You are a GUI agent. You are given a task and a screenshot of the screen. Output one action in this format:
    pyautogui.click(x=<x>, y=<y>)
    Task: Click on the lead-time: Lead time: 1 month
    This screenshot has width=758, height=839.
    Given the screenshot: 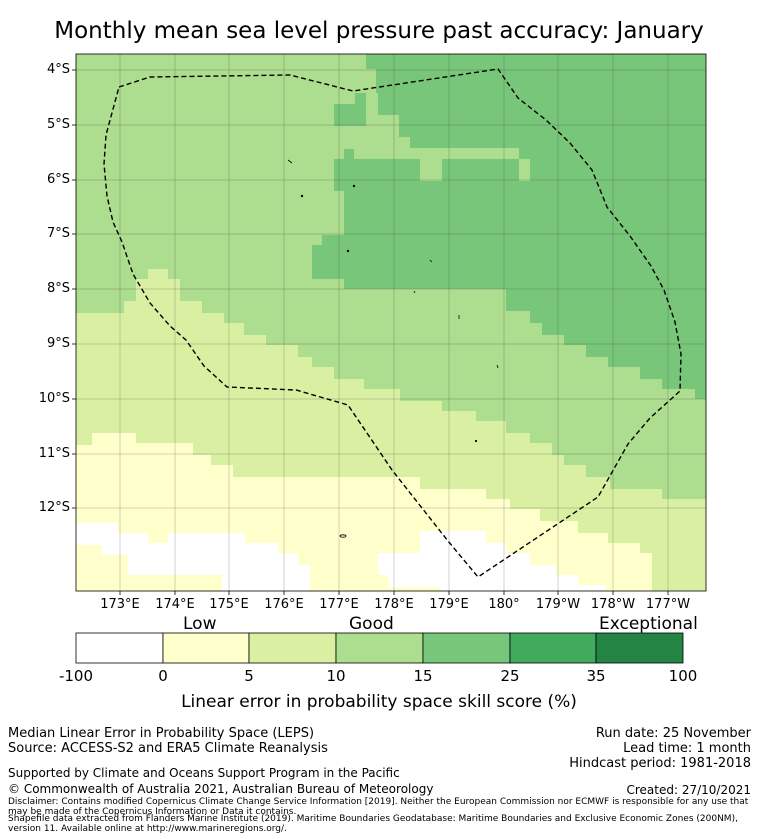 What is the action you would take?
    pyautogui.click(x=687, y=748)
    